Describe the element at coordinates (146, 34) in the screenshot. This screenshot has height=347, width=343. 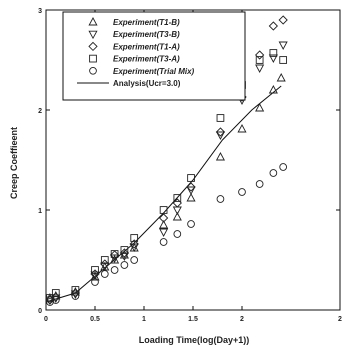
I see `legend-label: Experiment(T3-B)` at that location.